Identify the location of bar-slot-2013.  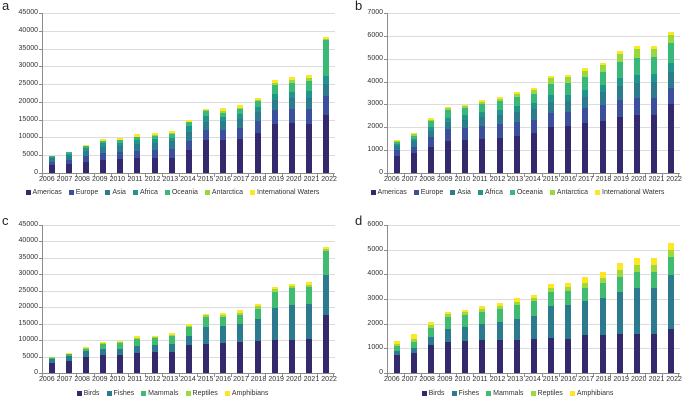
(516, 299).